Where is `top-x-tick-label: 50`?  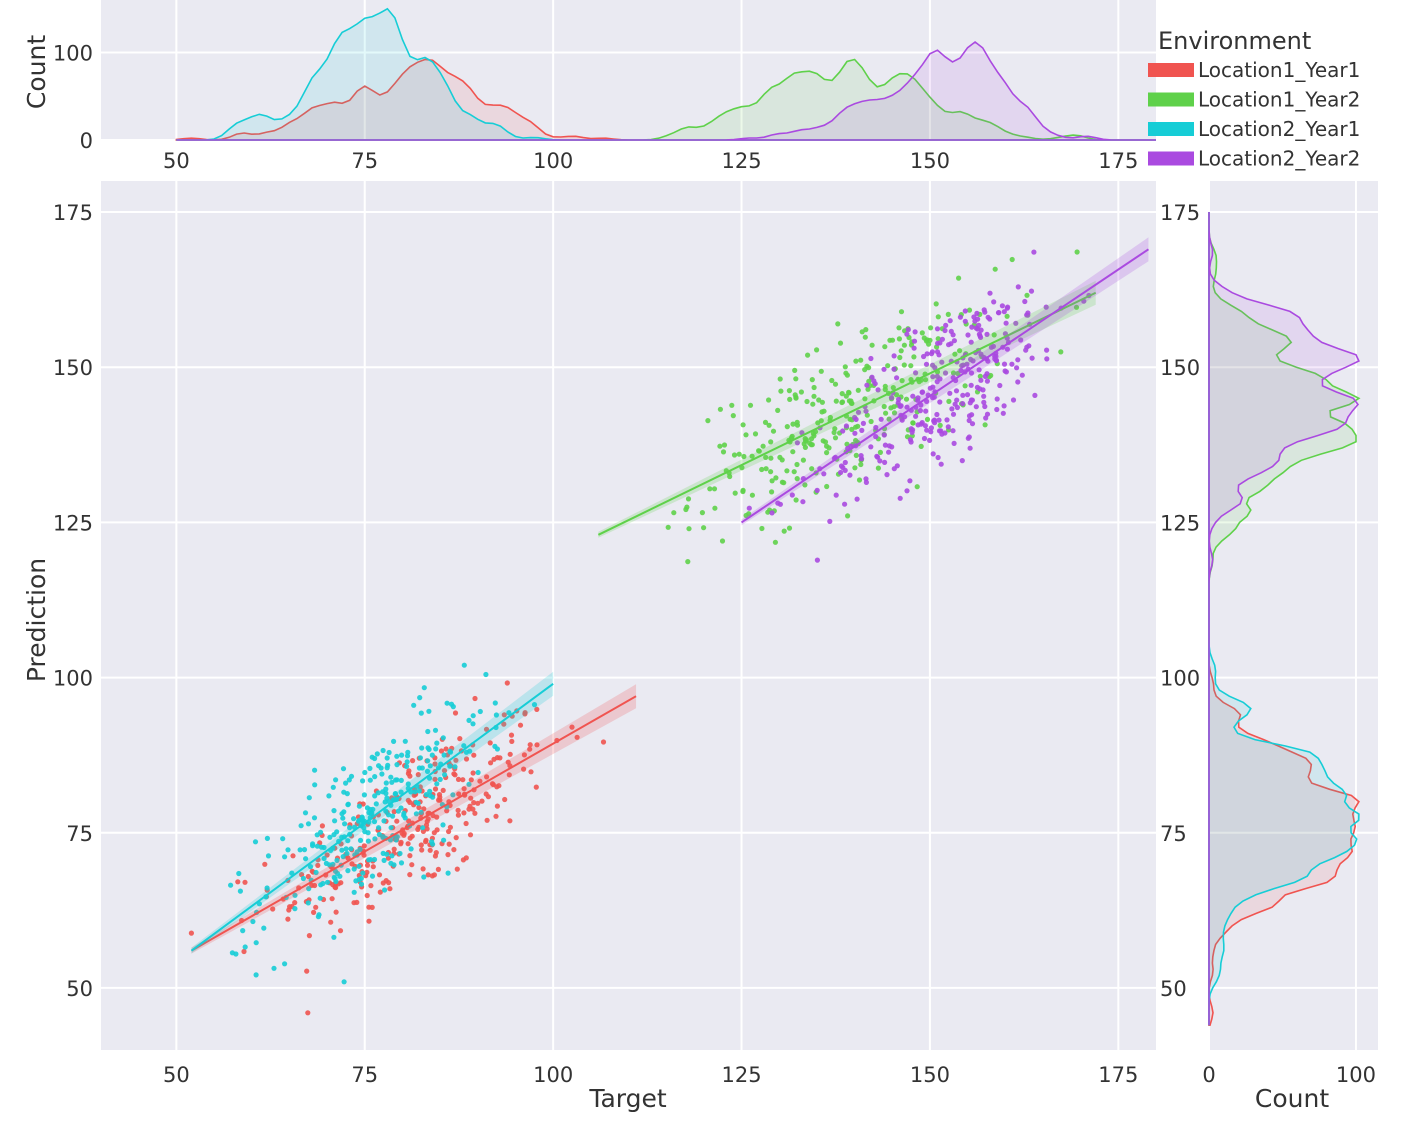 top-x-tick-label: 50 is located at coordinates (176, 161).